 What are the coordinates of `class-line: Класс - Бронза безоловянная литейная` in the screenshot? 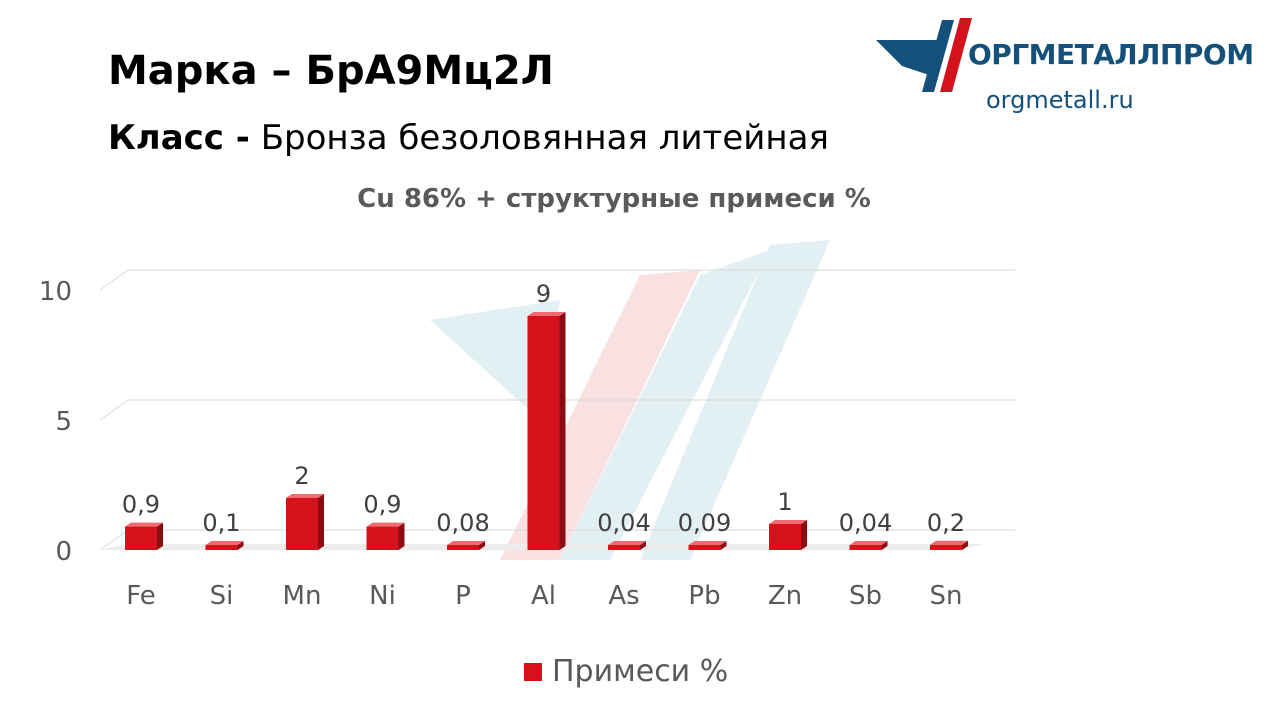 It's located at (468, 138).